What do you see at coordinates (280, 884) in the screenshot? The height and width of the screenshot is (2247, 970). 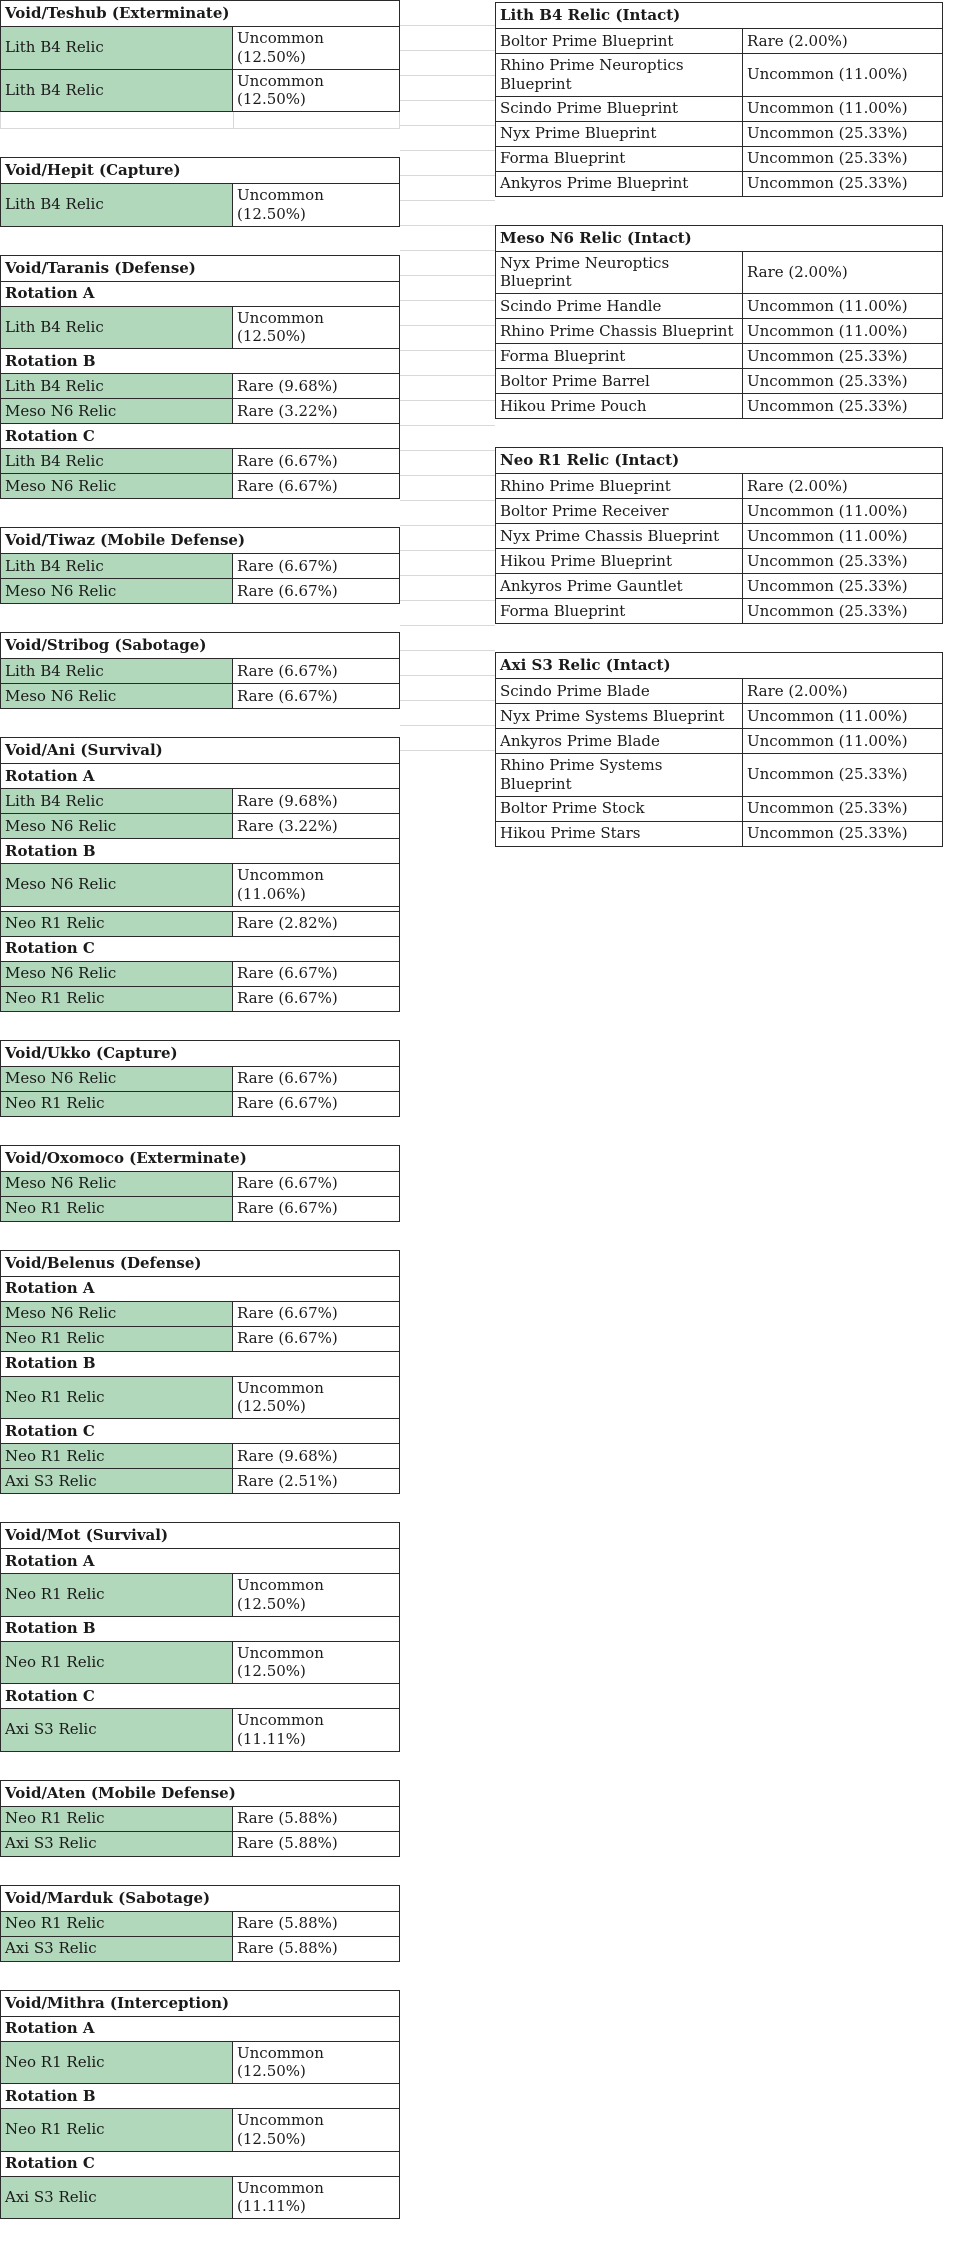 I see `drop-chance-cell: Uncommon (11.06%)` at bounding box center [280, 884].